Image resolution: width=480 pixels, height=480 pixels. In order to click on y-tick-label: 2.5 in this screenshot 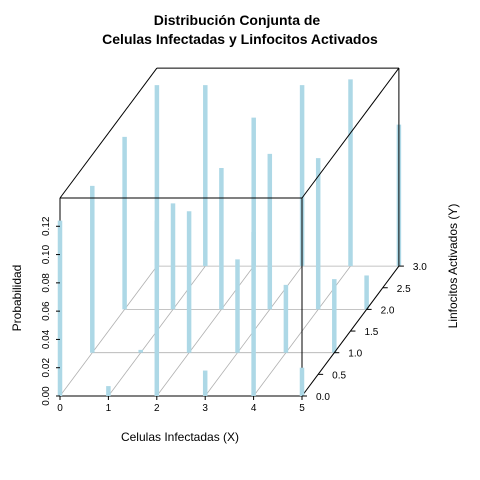, I will do `click(404, 289)`.